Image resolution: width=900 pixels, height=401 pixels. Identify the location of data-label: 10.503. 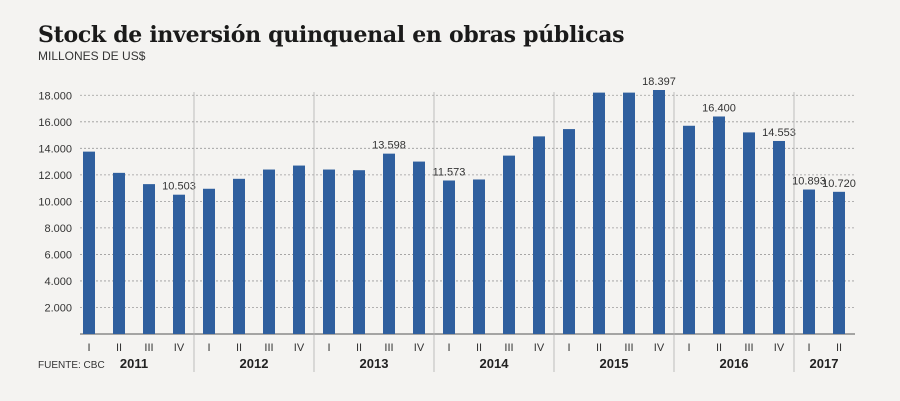
(179, 187).